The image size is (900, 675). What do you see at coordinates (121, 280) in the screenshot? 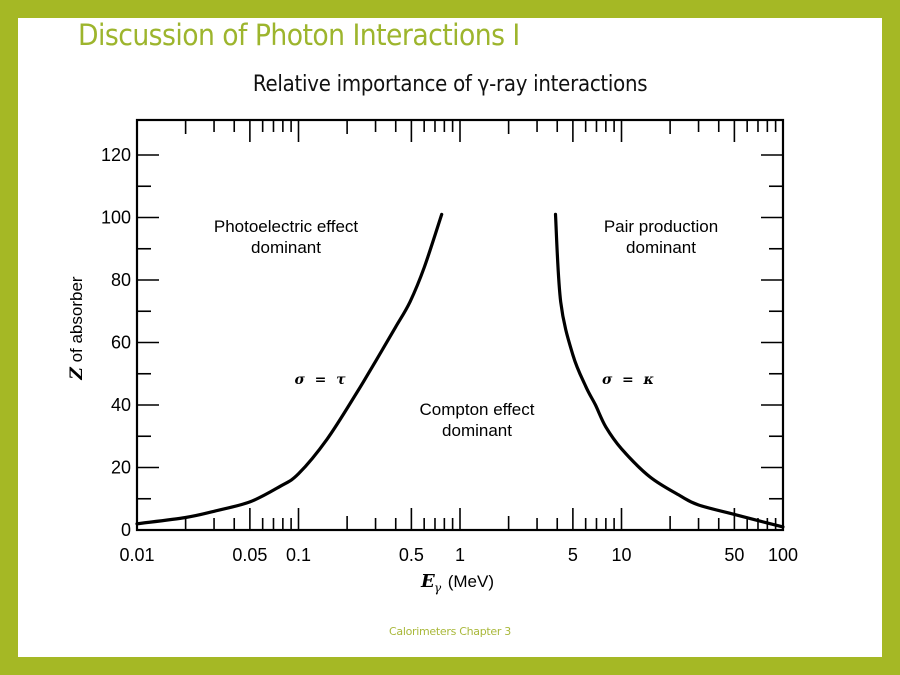
I see `y-tick-label: 80` at bounding box center [121, 280].